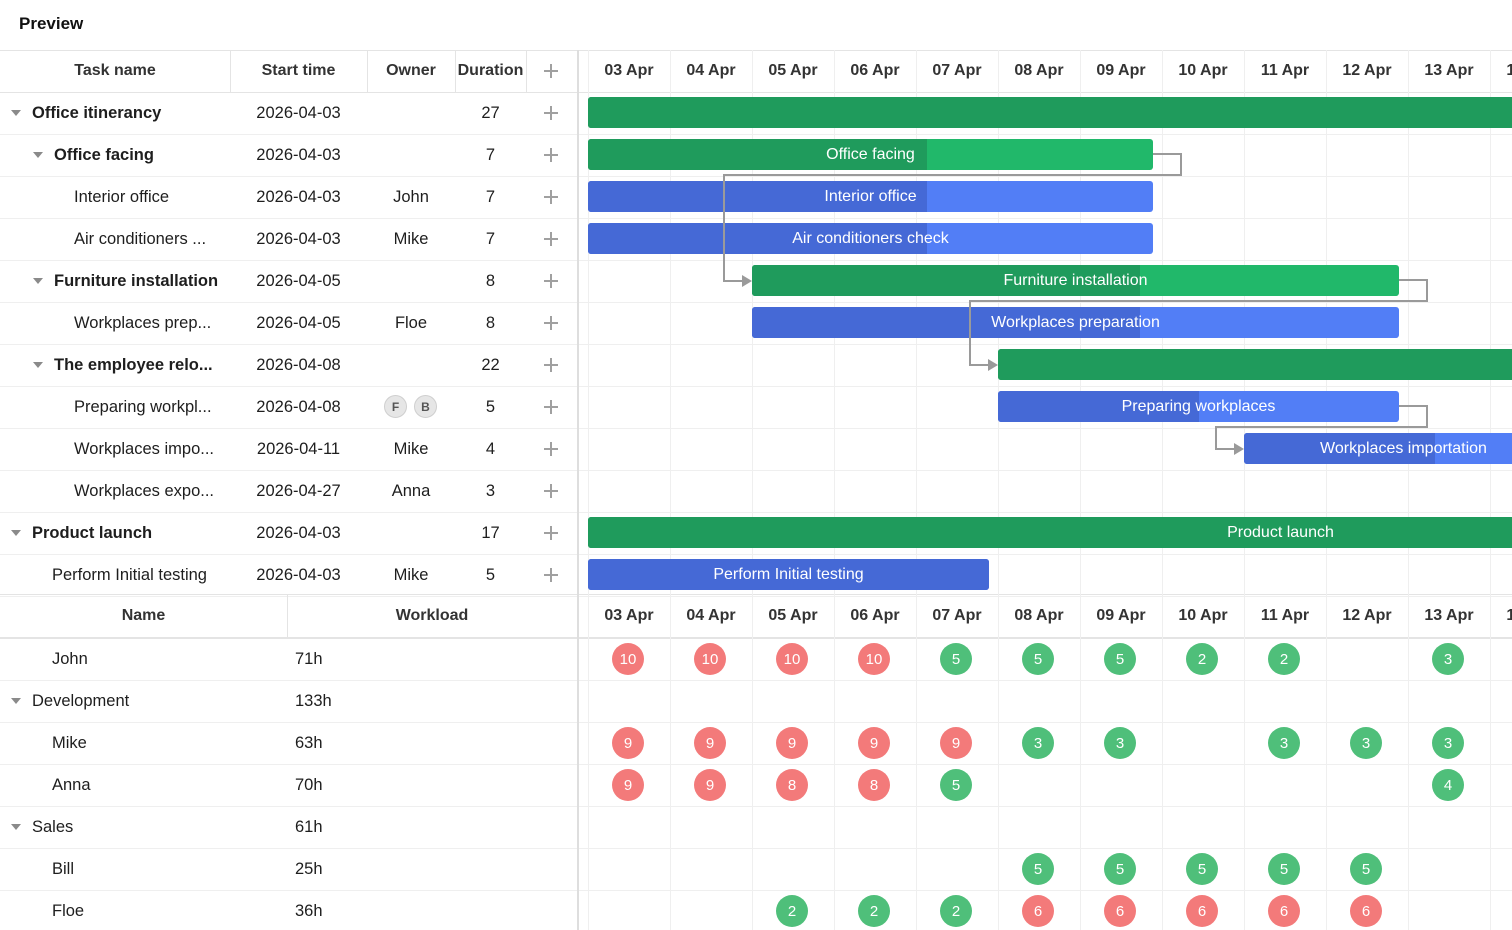 Image resolution: width=1512 pixels, height=930 pixels. Describe the element at coordinates (71, 784) in the screenshot. I see `resource-name: Anna` at that location.